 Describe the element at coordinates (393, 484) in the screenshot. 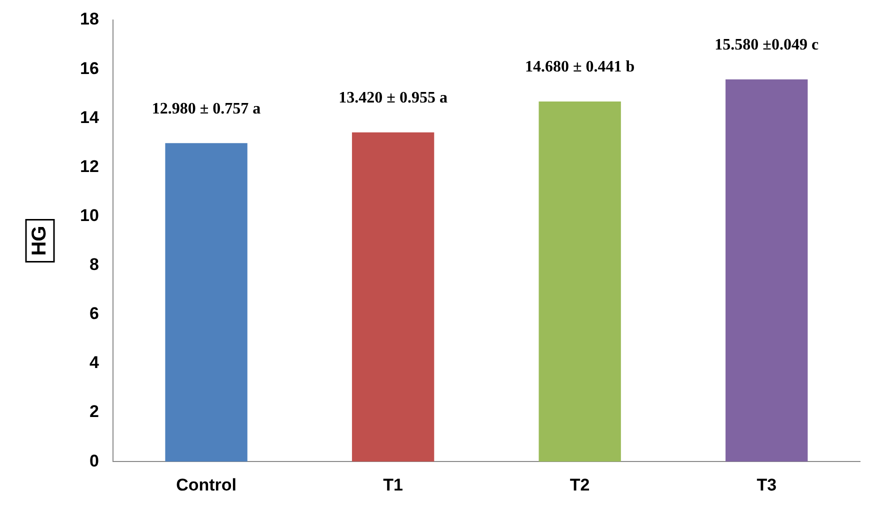

I see `x-tick-label: T1` at that location.